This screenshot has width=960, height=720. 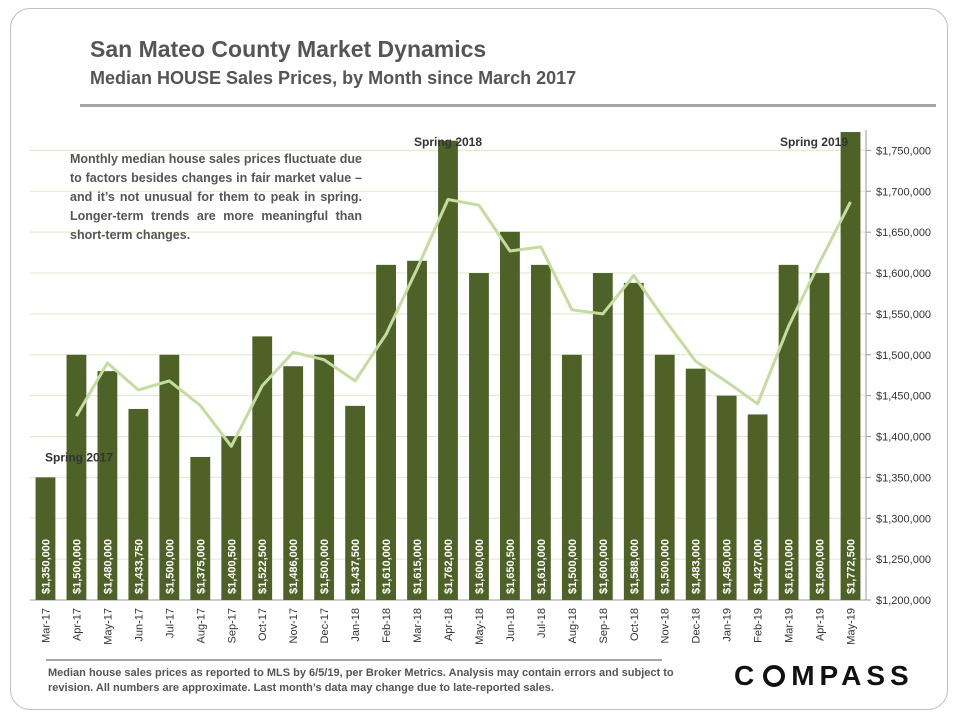 What do you see at coordinates (697, 625) in the screenshot?
I see `x-tick-label: Dec-18` at bounding box center [697, 625].